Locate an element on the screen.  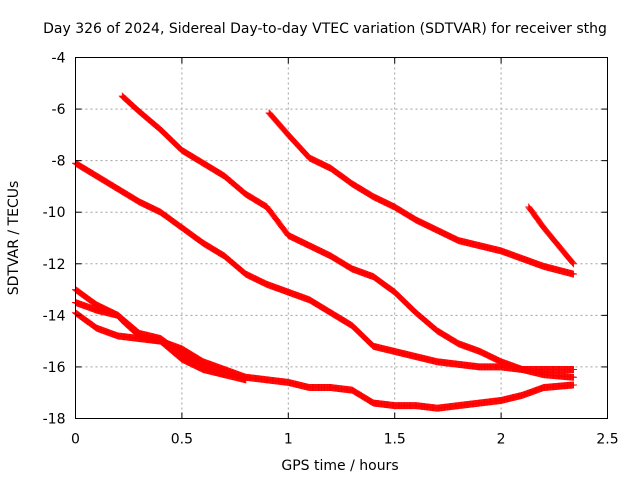
x-tick-label: 0.5 is located at coordinates (182, 440).